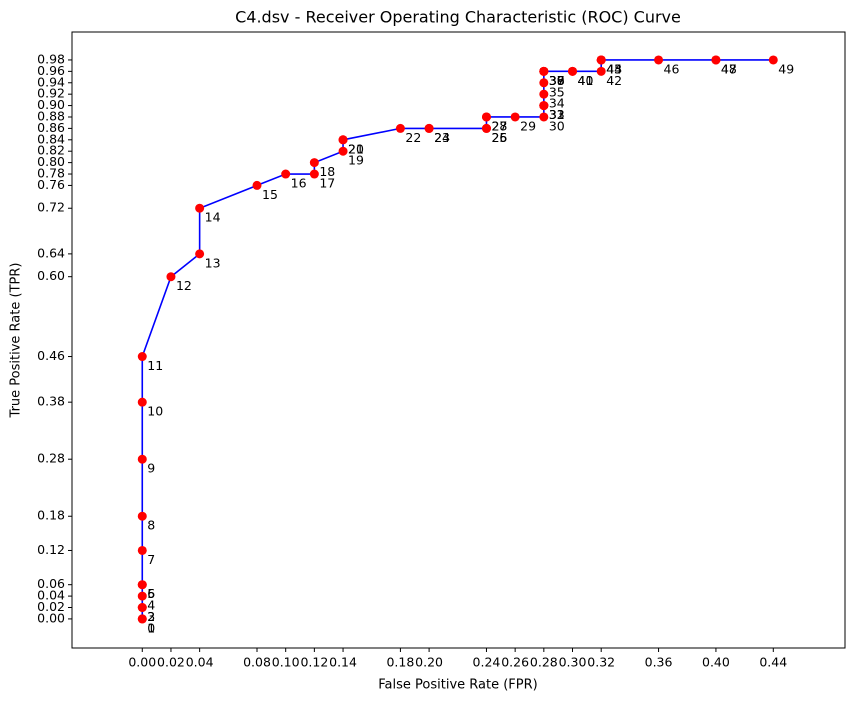  Describe the element at coordinates (51, 138) in the screenshot. I see `y-tick-label: 0.84` at that location.